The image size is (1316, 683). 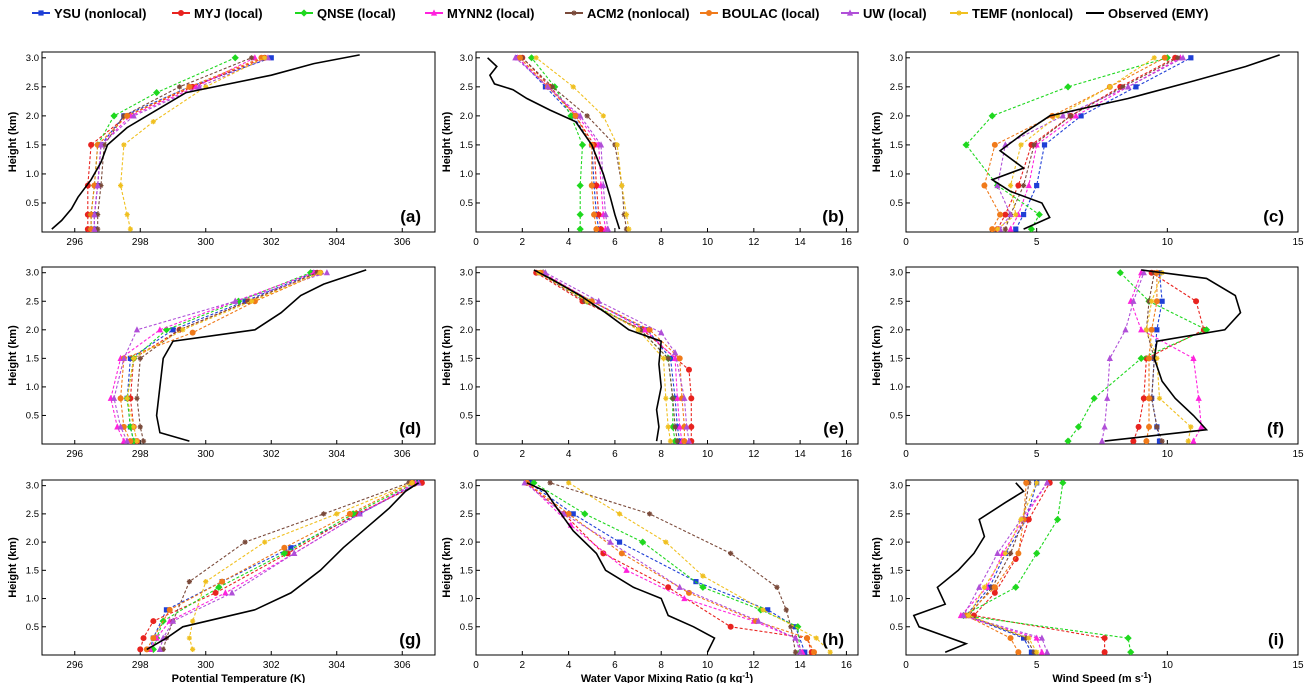 What do you see at coordinates (569, 242) in the screenshot?
I see `x-tick-label: 4` at bounding box center [569, 242].